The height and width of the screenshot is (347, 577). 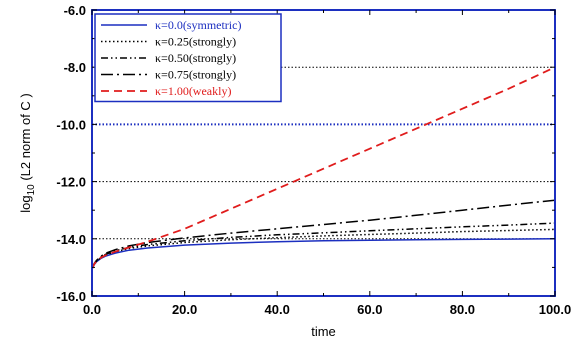 What do you see at coordinates (71, 296) in the screenshot?
I see `y-tick-label: -16.0` at bounding box center [71, 296].